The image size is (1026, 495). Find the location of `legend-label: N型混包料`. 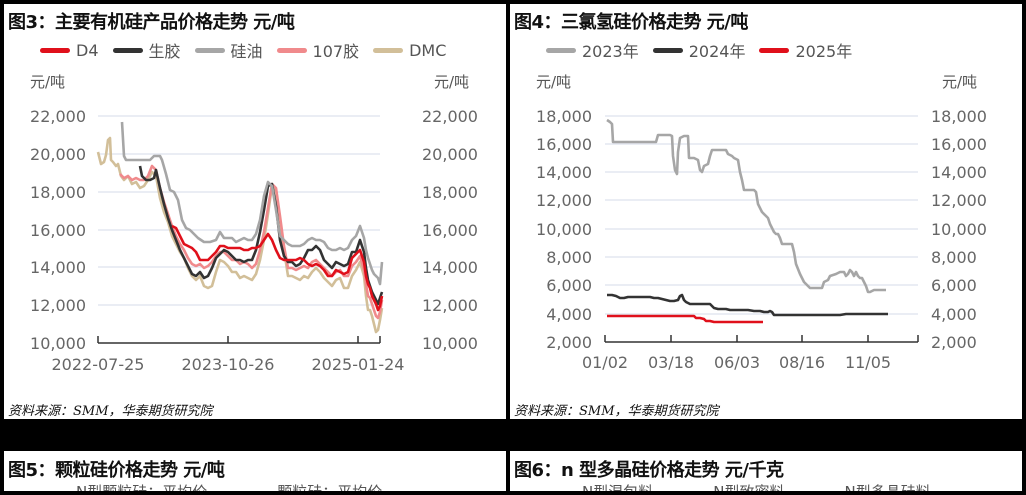

legend-label: N型混包料 is located at coordinates (617, 486).